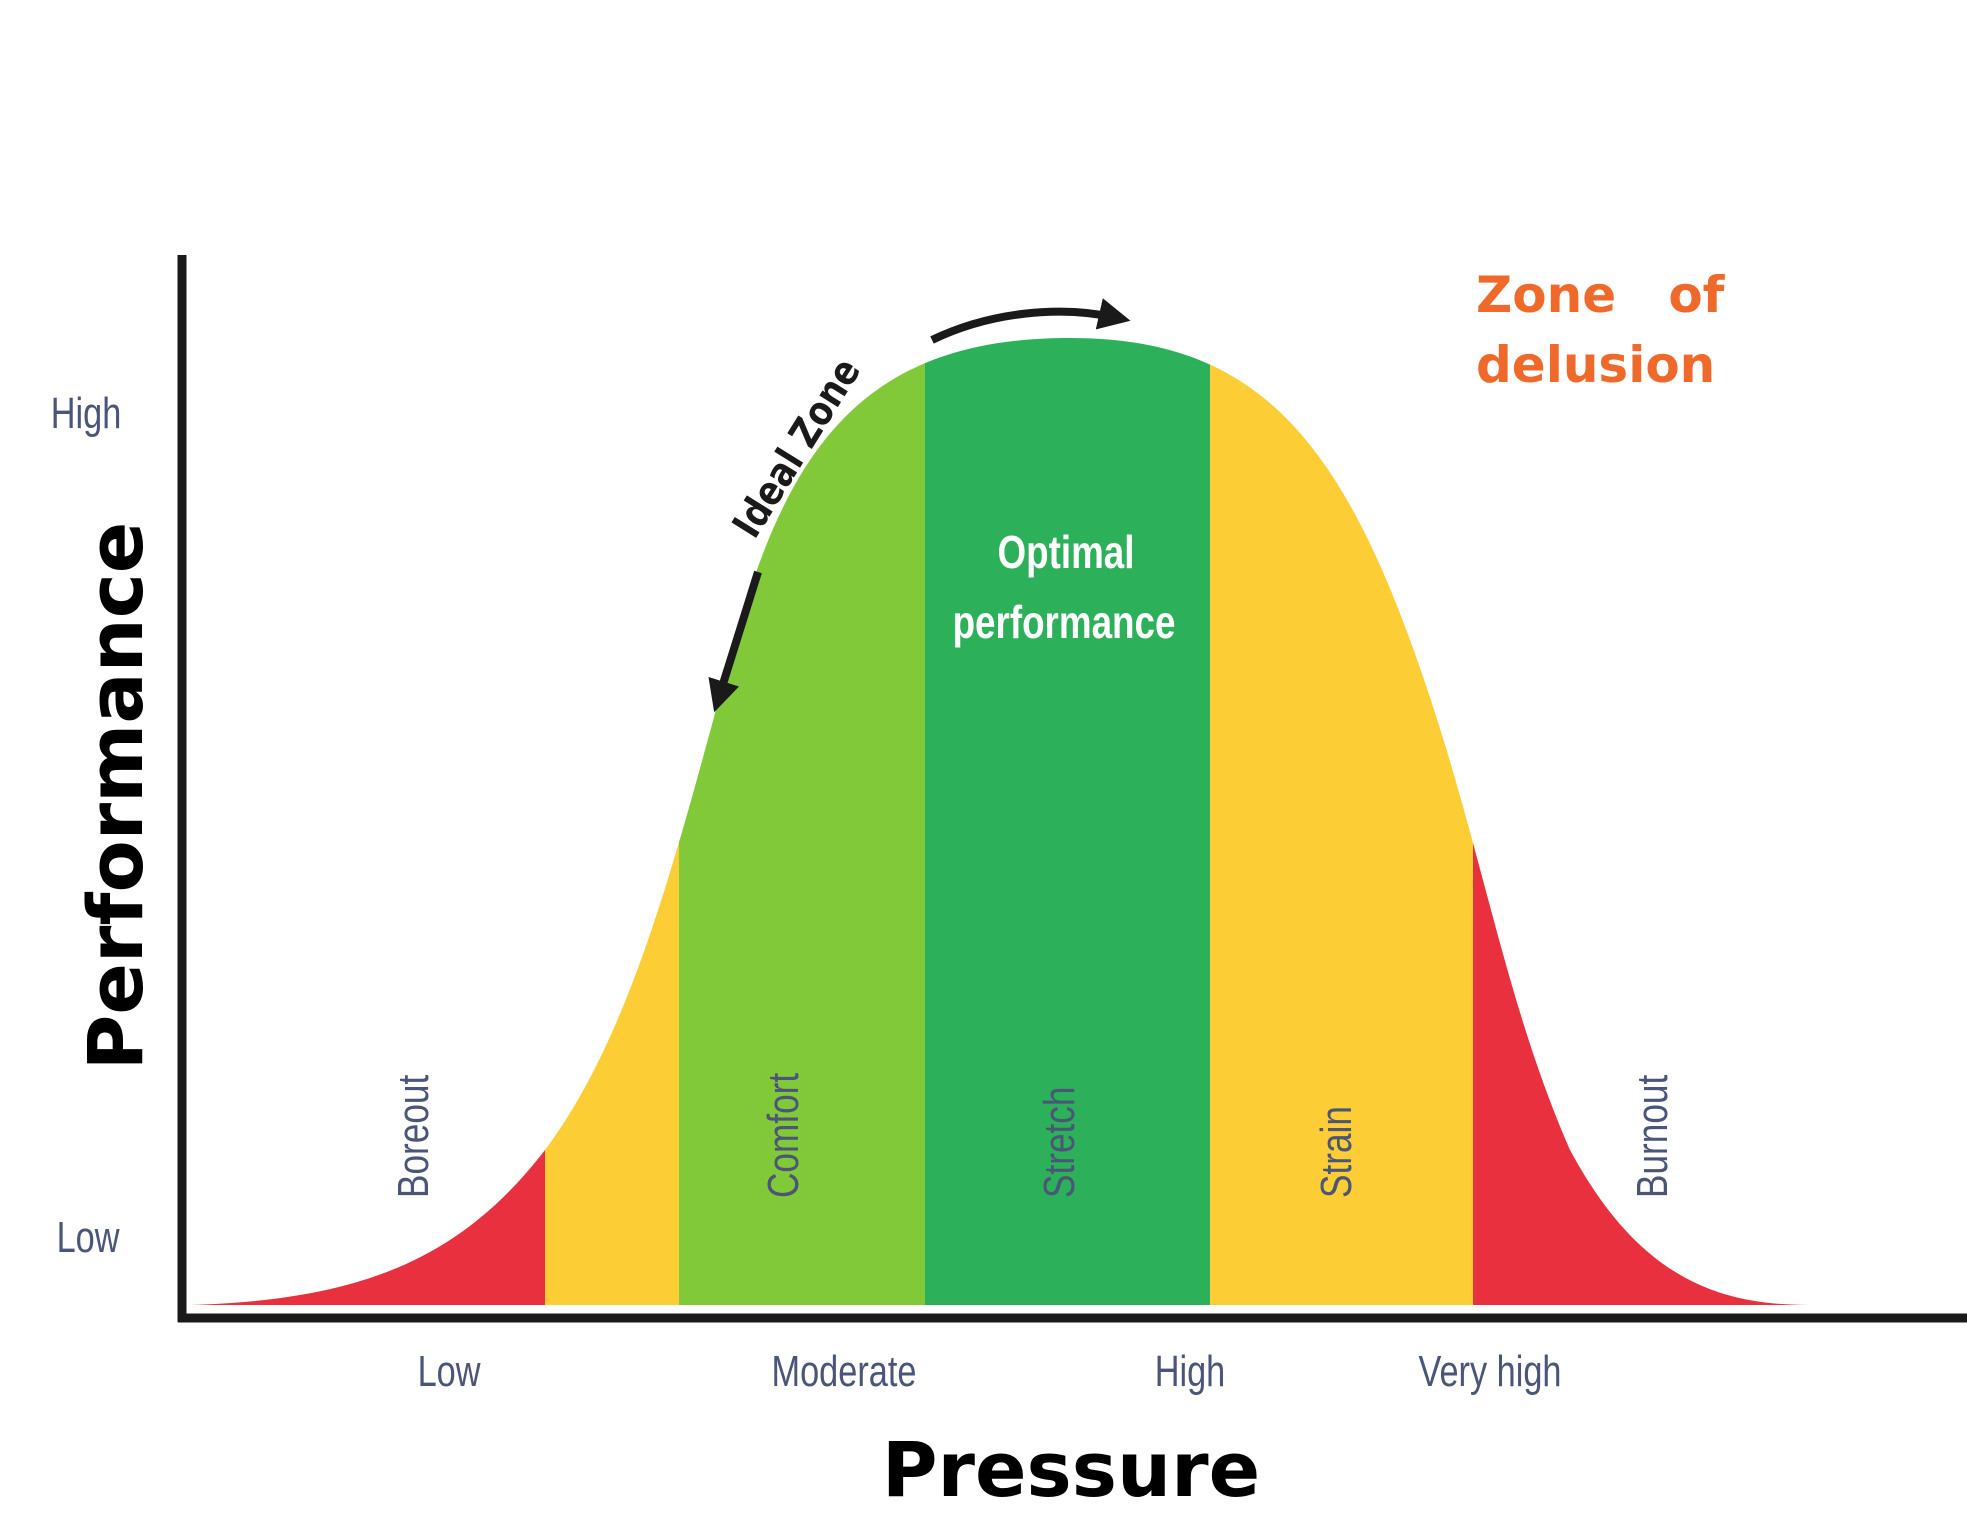 The image size is (1967, 1519). I want to click on y-axis-title: Performance, so click(115, 796).